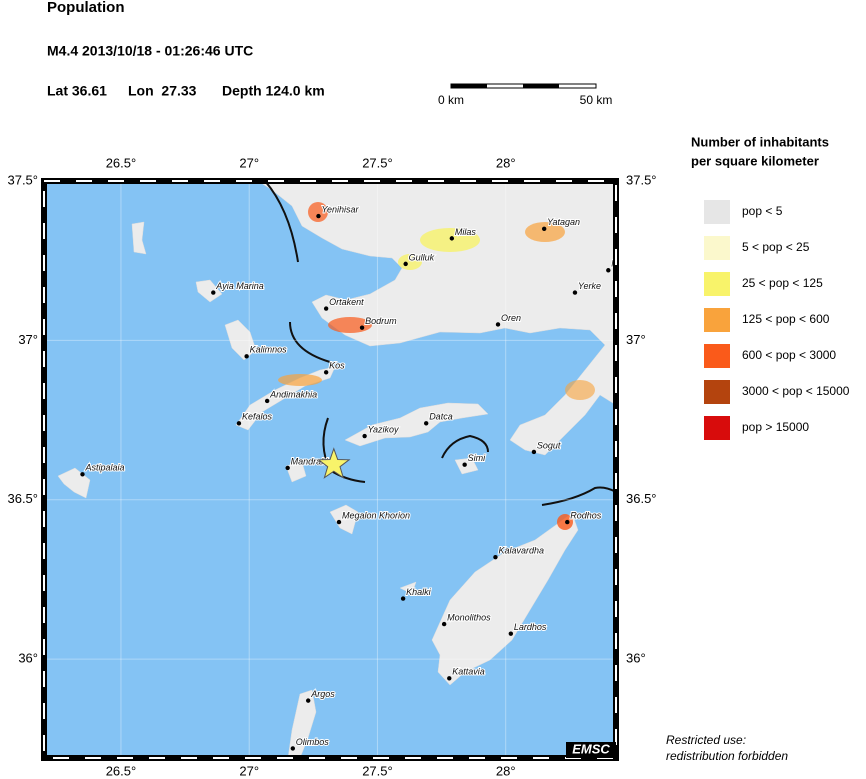 Image resolution: width=866 pixels, height=779 pixels. What do you see at coordinates (121, 162) in the screenshot?
I see `x-tick-label: 26.5°` at bounding box center [121, 162].